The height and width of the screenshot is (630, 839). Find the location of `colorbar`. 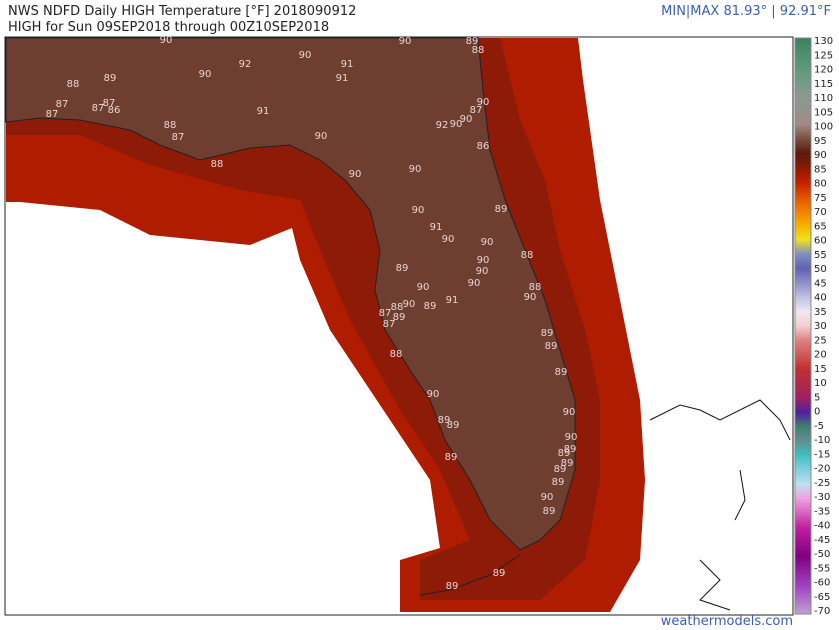

colorbar is located at coordinates (803, 326).